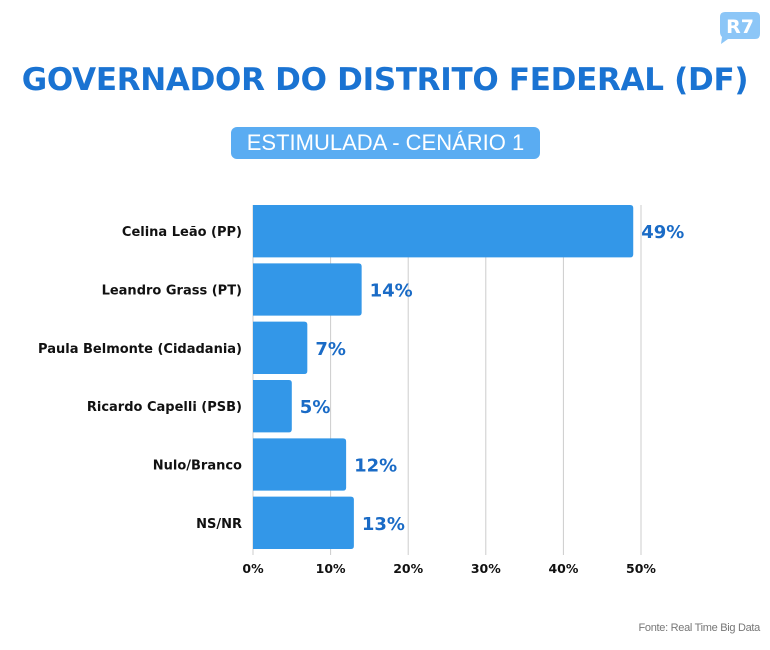  Describe the element at coordinates (331, 568) in the screenshot. I see `x-tick-label: 10%` at that location.